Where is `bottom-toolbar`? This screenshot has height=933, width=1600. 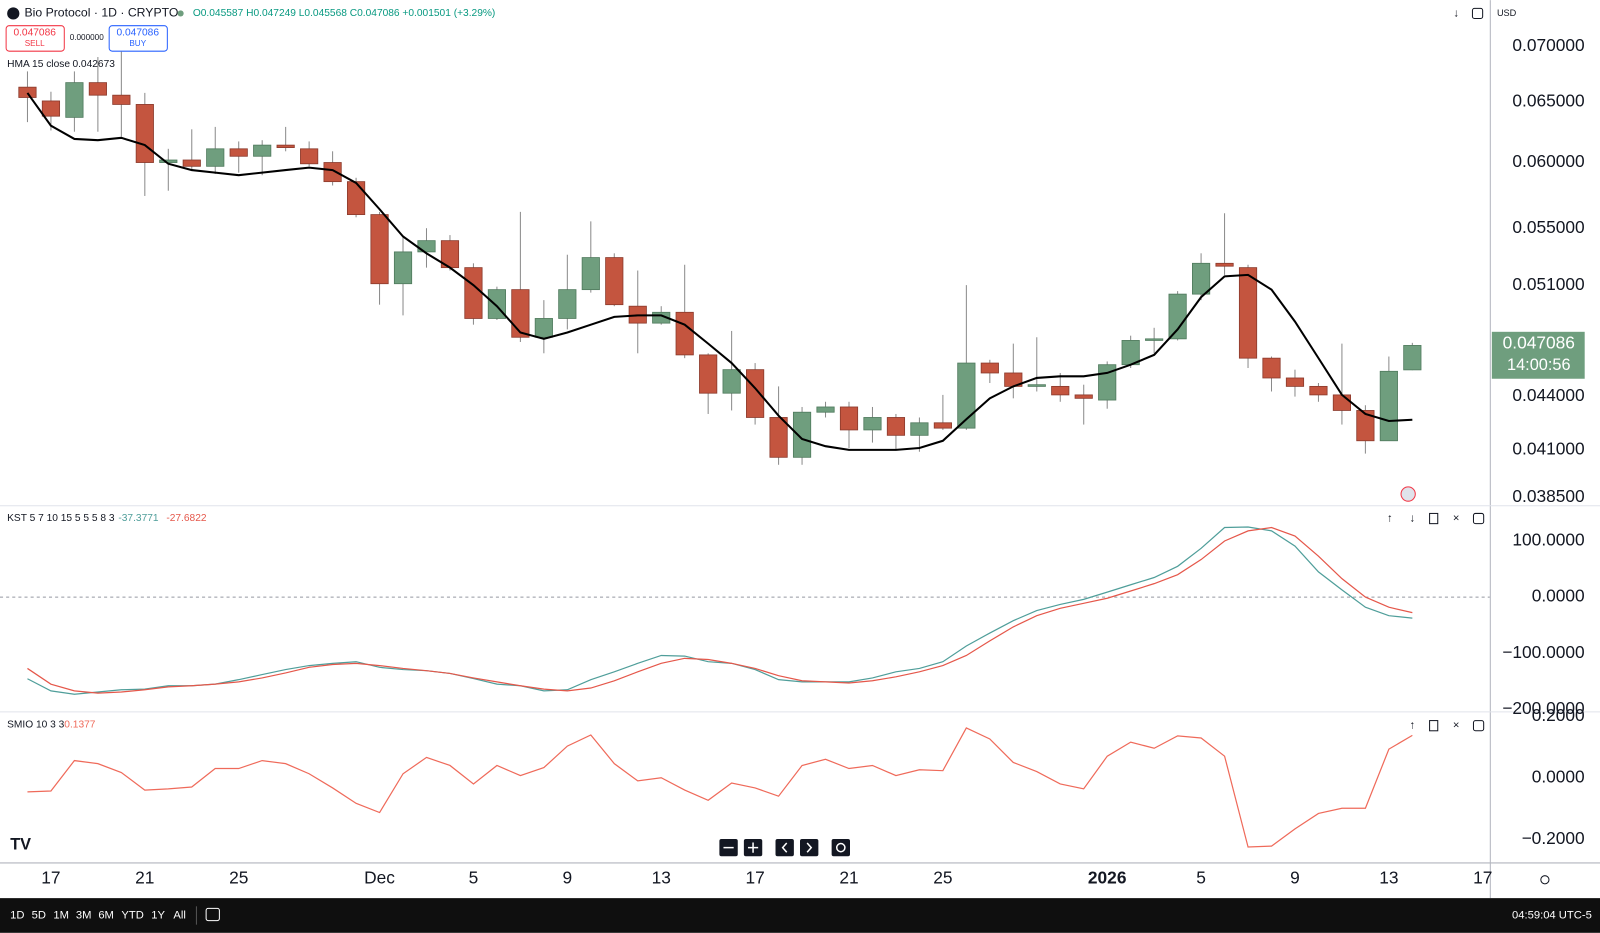
bottom-toolbar is located at coordinates (800, 915).